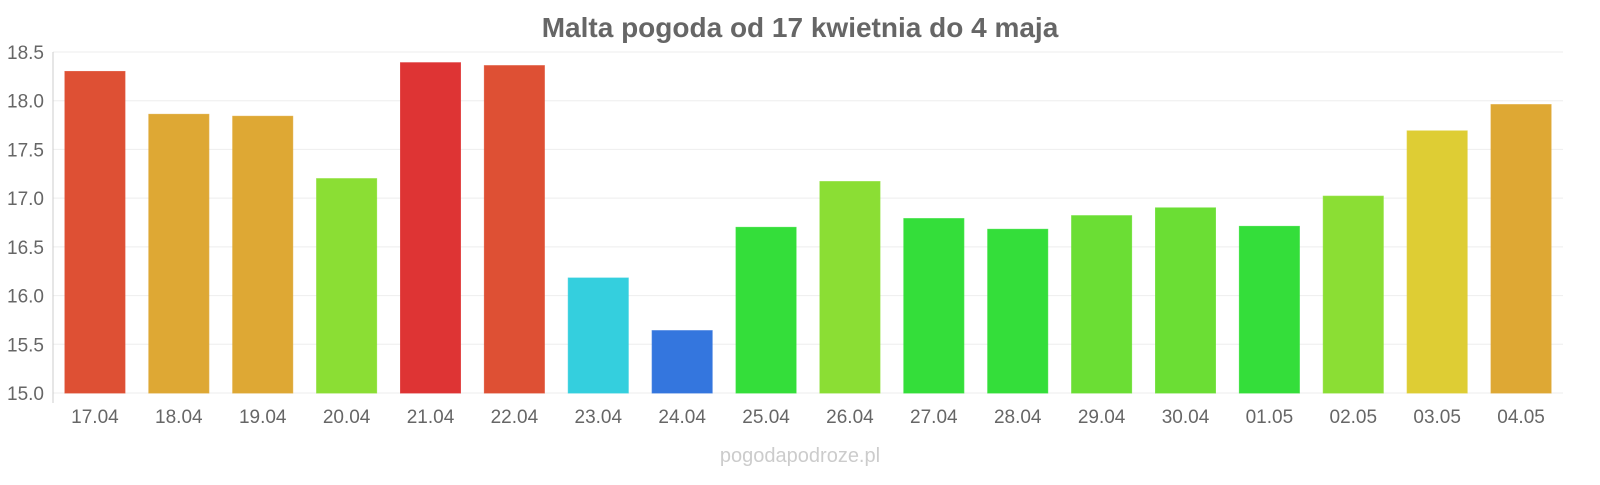 The image size is (1600, 485). I want to click on bar-18.04, so click(179, 253).